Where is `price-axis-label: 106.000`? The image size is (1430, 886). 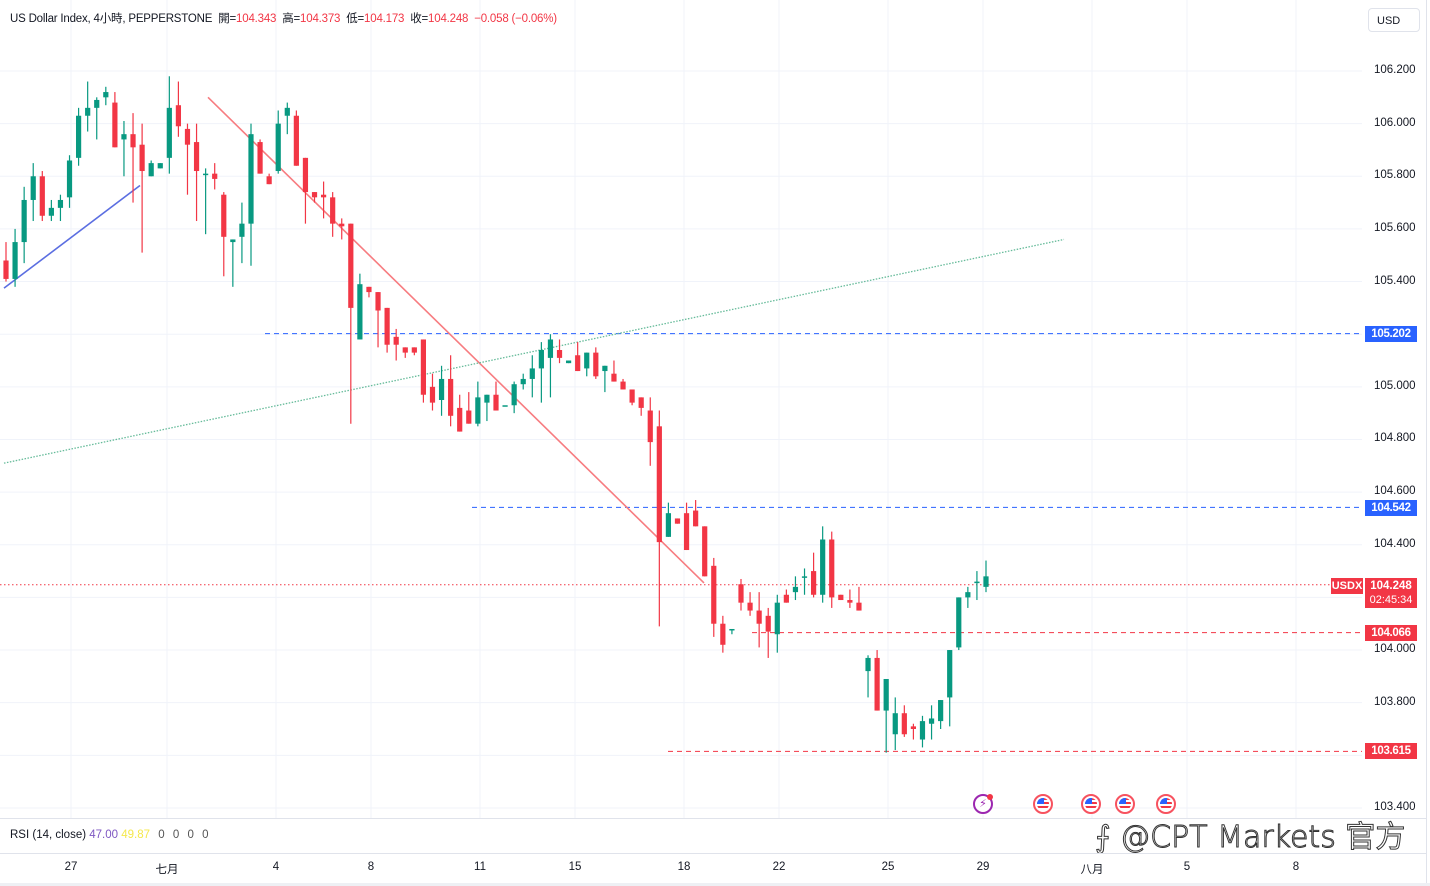 price-axis-label: 106.000 is located at coordinates (1395, 122).